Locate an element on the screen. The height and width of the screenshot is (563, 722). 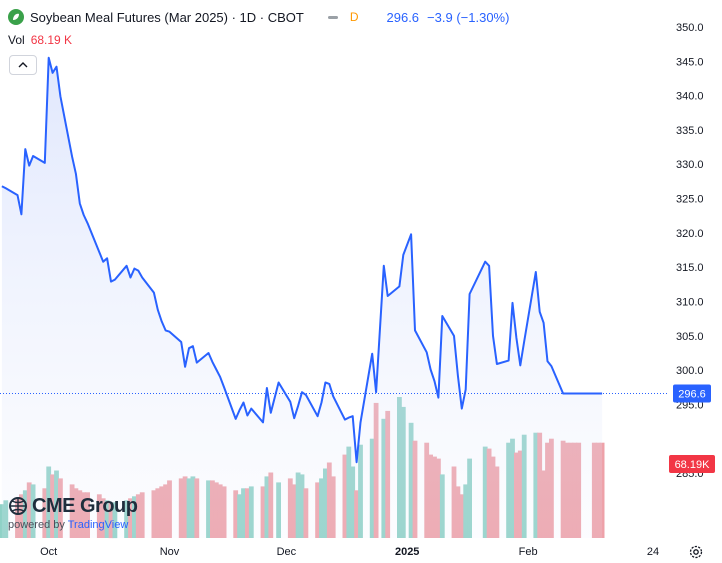
price-change: −3.9 (−1.30%) is located at coordinates (468, 17).